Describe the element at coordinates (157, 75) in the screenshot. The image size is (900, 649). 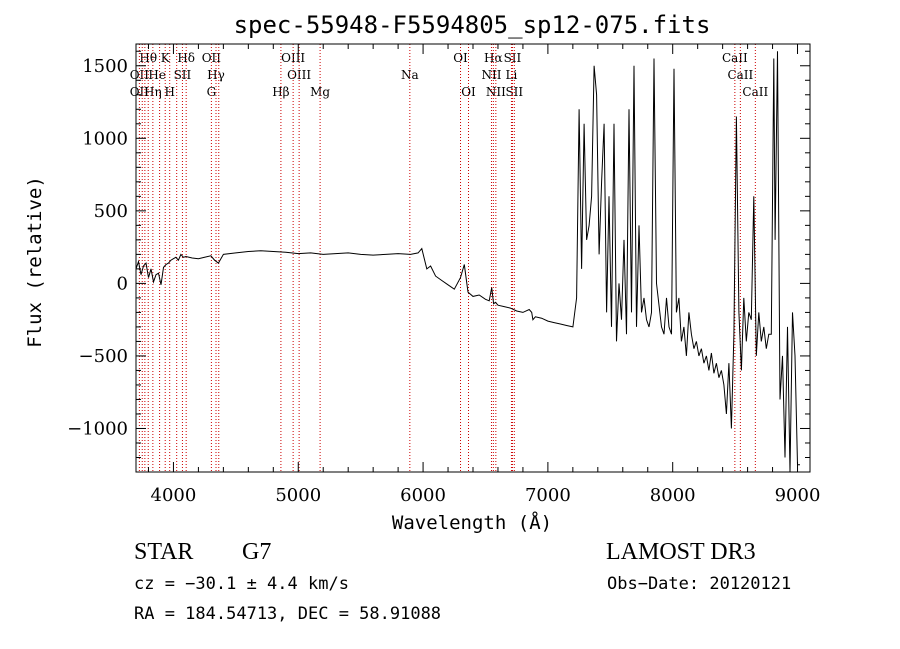
I see `line-label: He` at that location.